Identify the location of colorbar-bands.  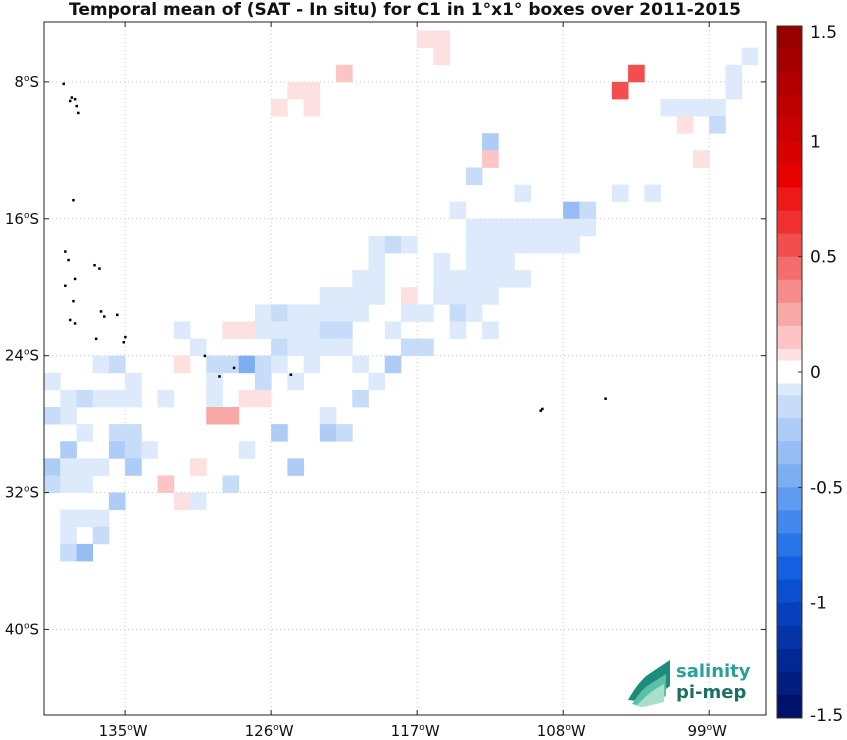
(789, 372).